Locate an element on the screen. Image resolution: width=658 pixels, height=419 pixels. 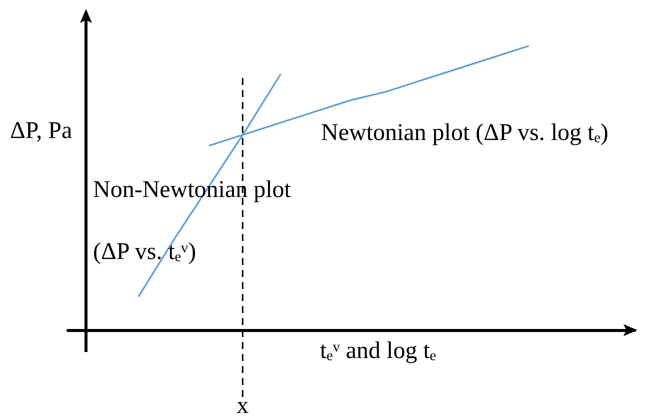
x-axis-title: tₑᵛ and log tₑ is located at coordinates (378, 351).